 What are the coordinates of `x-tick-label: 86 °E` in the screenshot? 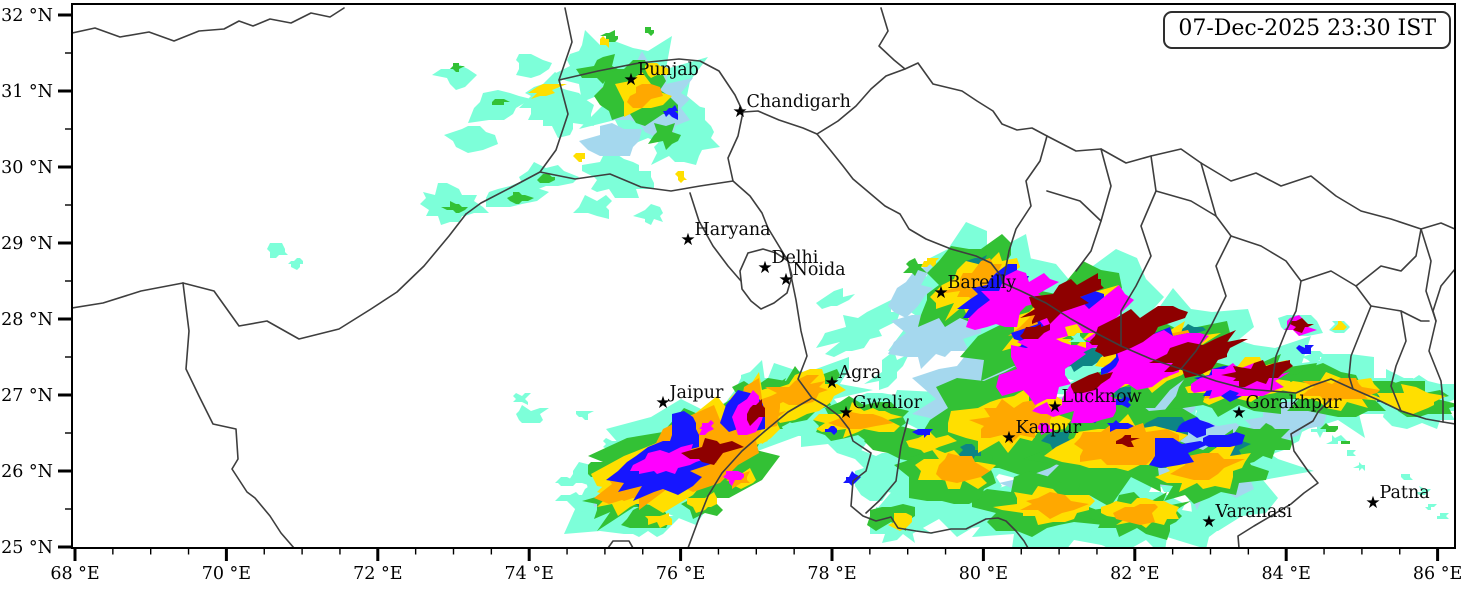 It's located at (1437, 574).